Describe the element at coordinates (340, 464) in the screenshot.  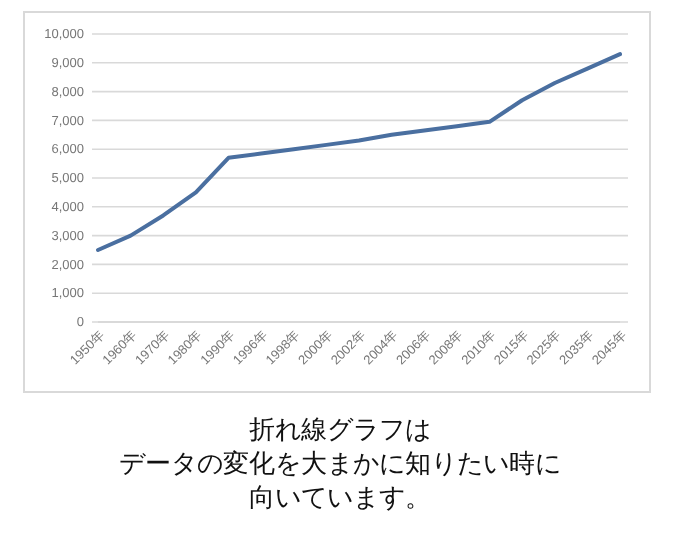
I see `text: データの変化を大まかに知りたい時に` at that location.